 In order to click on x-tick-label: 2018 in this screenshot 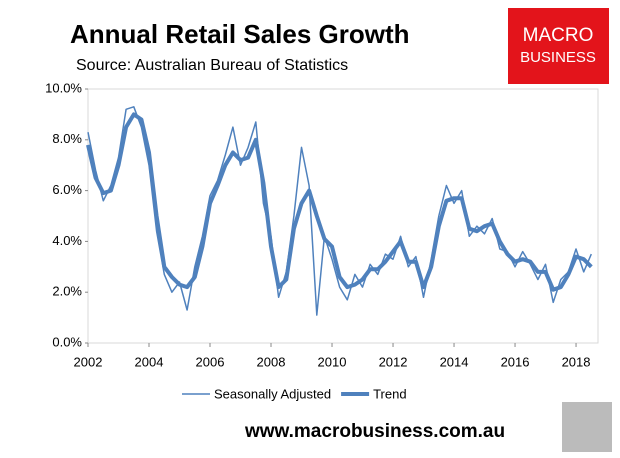, I will do `click(576, 361)`.